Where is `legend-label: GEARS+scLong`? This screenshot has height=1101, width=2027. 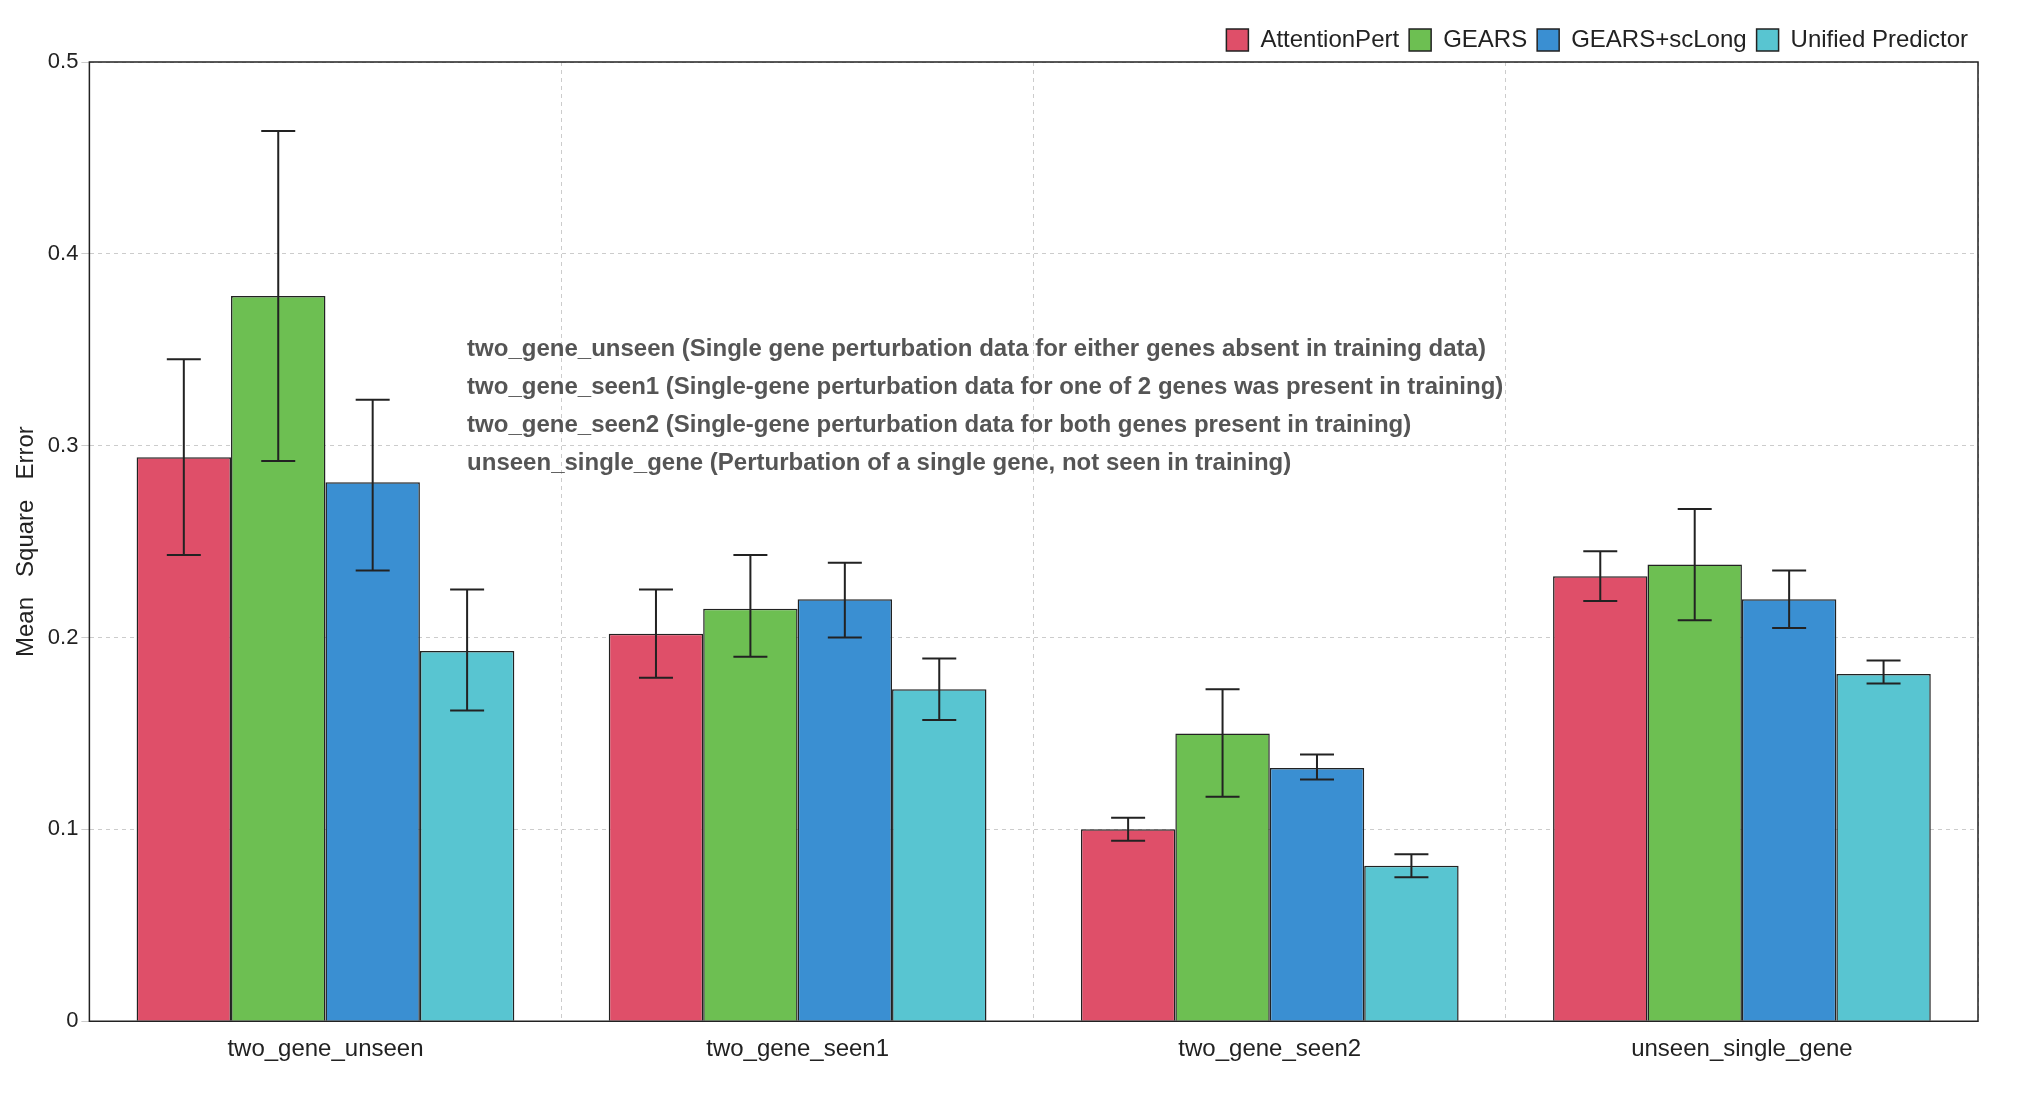 legend-label: GEARS+scLong is located at coordinates (1659, 38).